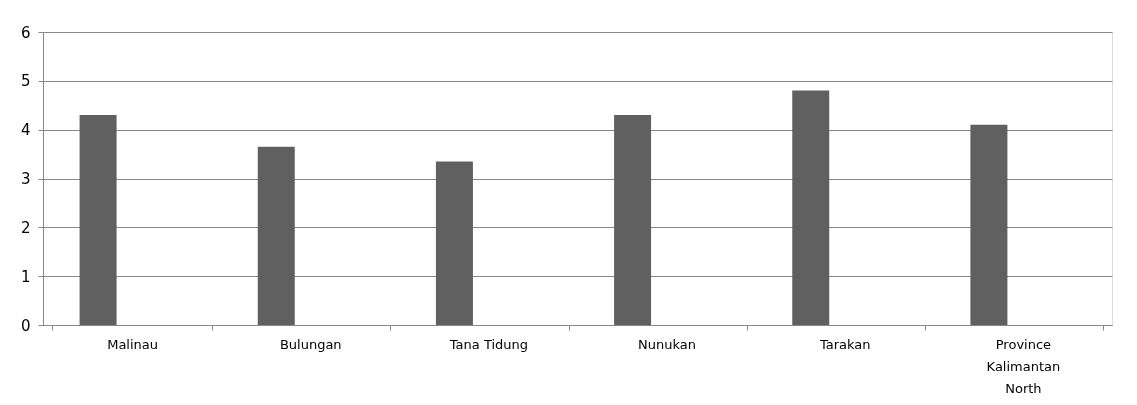 The image size is (1137, 405). What do you see at coordinates (1023, 366) in the screenshot?
I see `x-tick-label: Province Kalimantan North` at bounding box center [1023, 366].